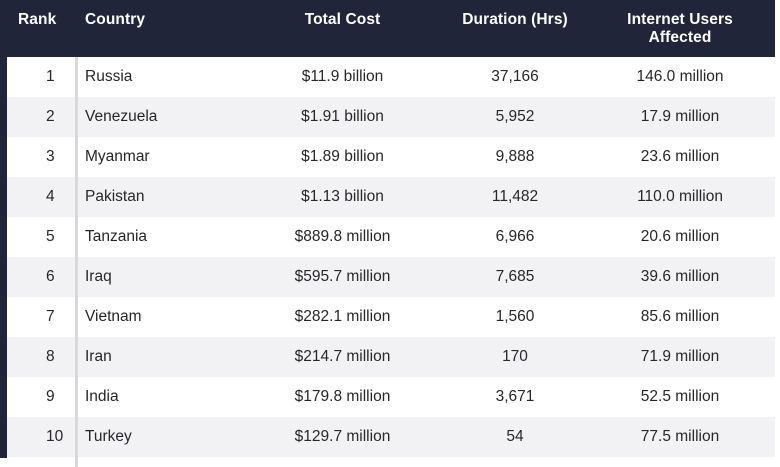  What do you see at coordinates (515, 19) in the screenshot?
I see `column-header-duration: Duration (Hrs)` at bounding box center [515, 19].